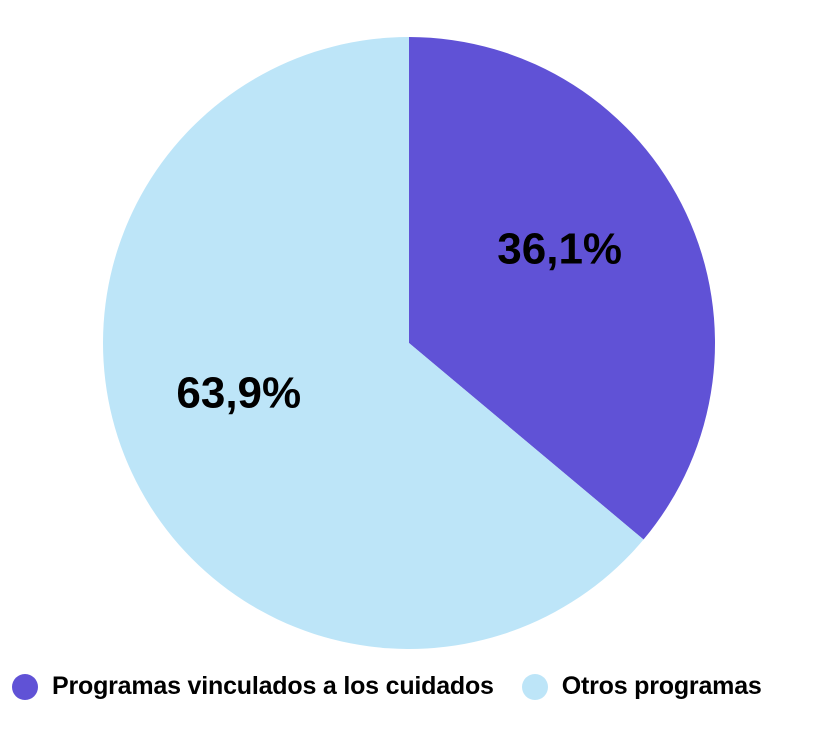  I want to click on legend-item-cuidados: Programas vinculados a los cuidados, so click(253, 686).